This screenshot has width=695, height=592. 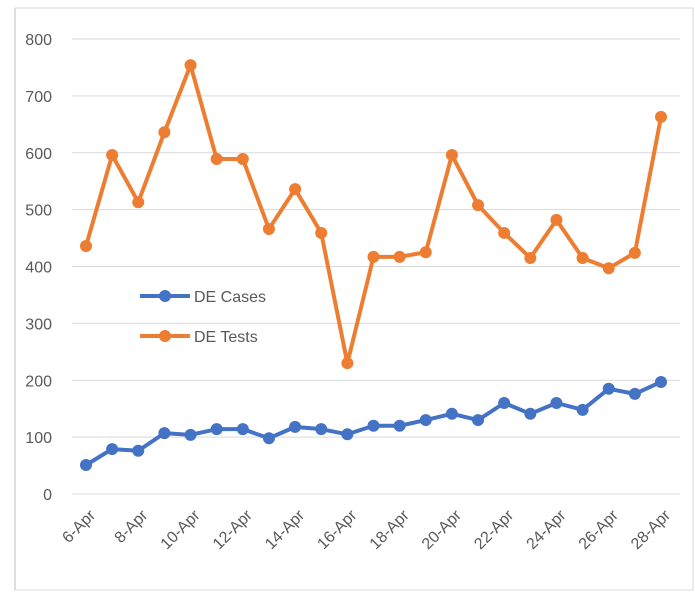 What do you see at coordinates (38, 97) in the screenshot?
I see `y-tick-label: 700` at bounding box center [38, 97].